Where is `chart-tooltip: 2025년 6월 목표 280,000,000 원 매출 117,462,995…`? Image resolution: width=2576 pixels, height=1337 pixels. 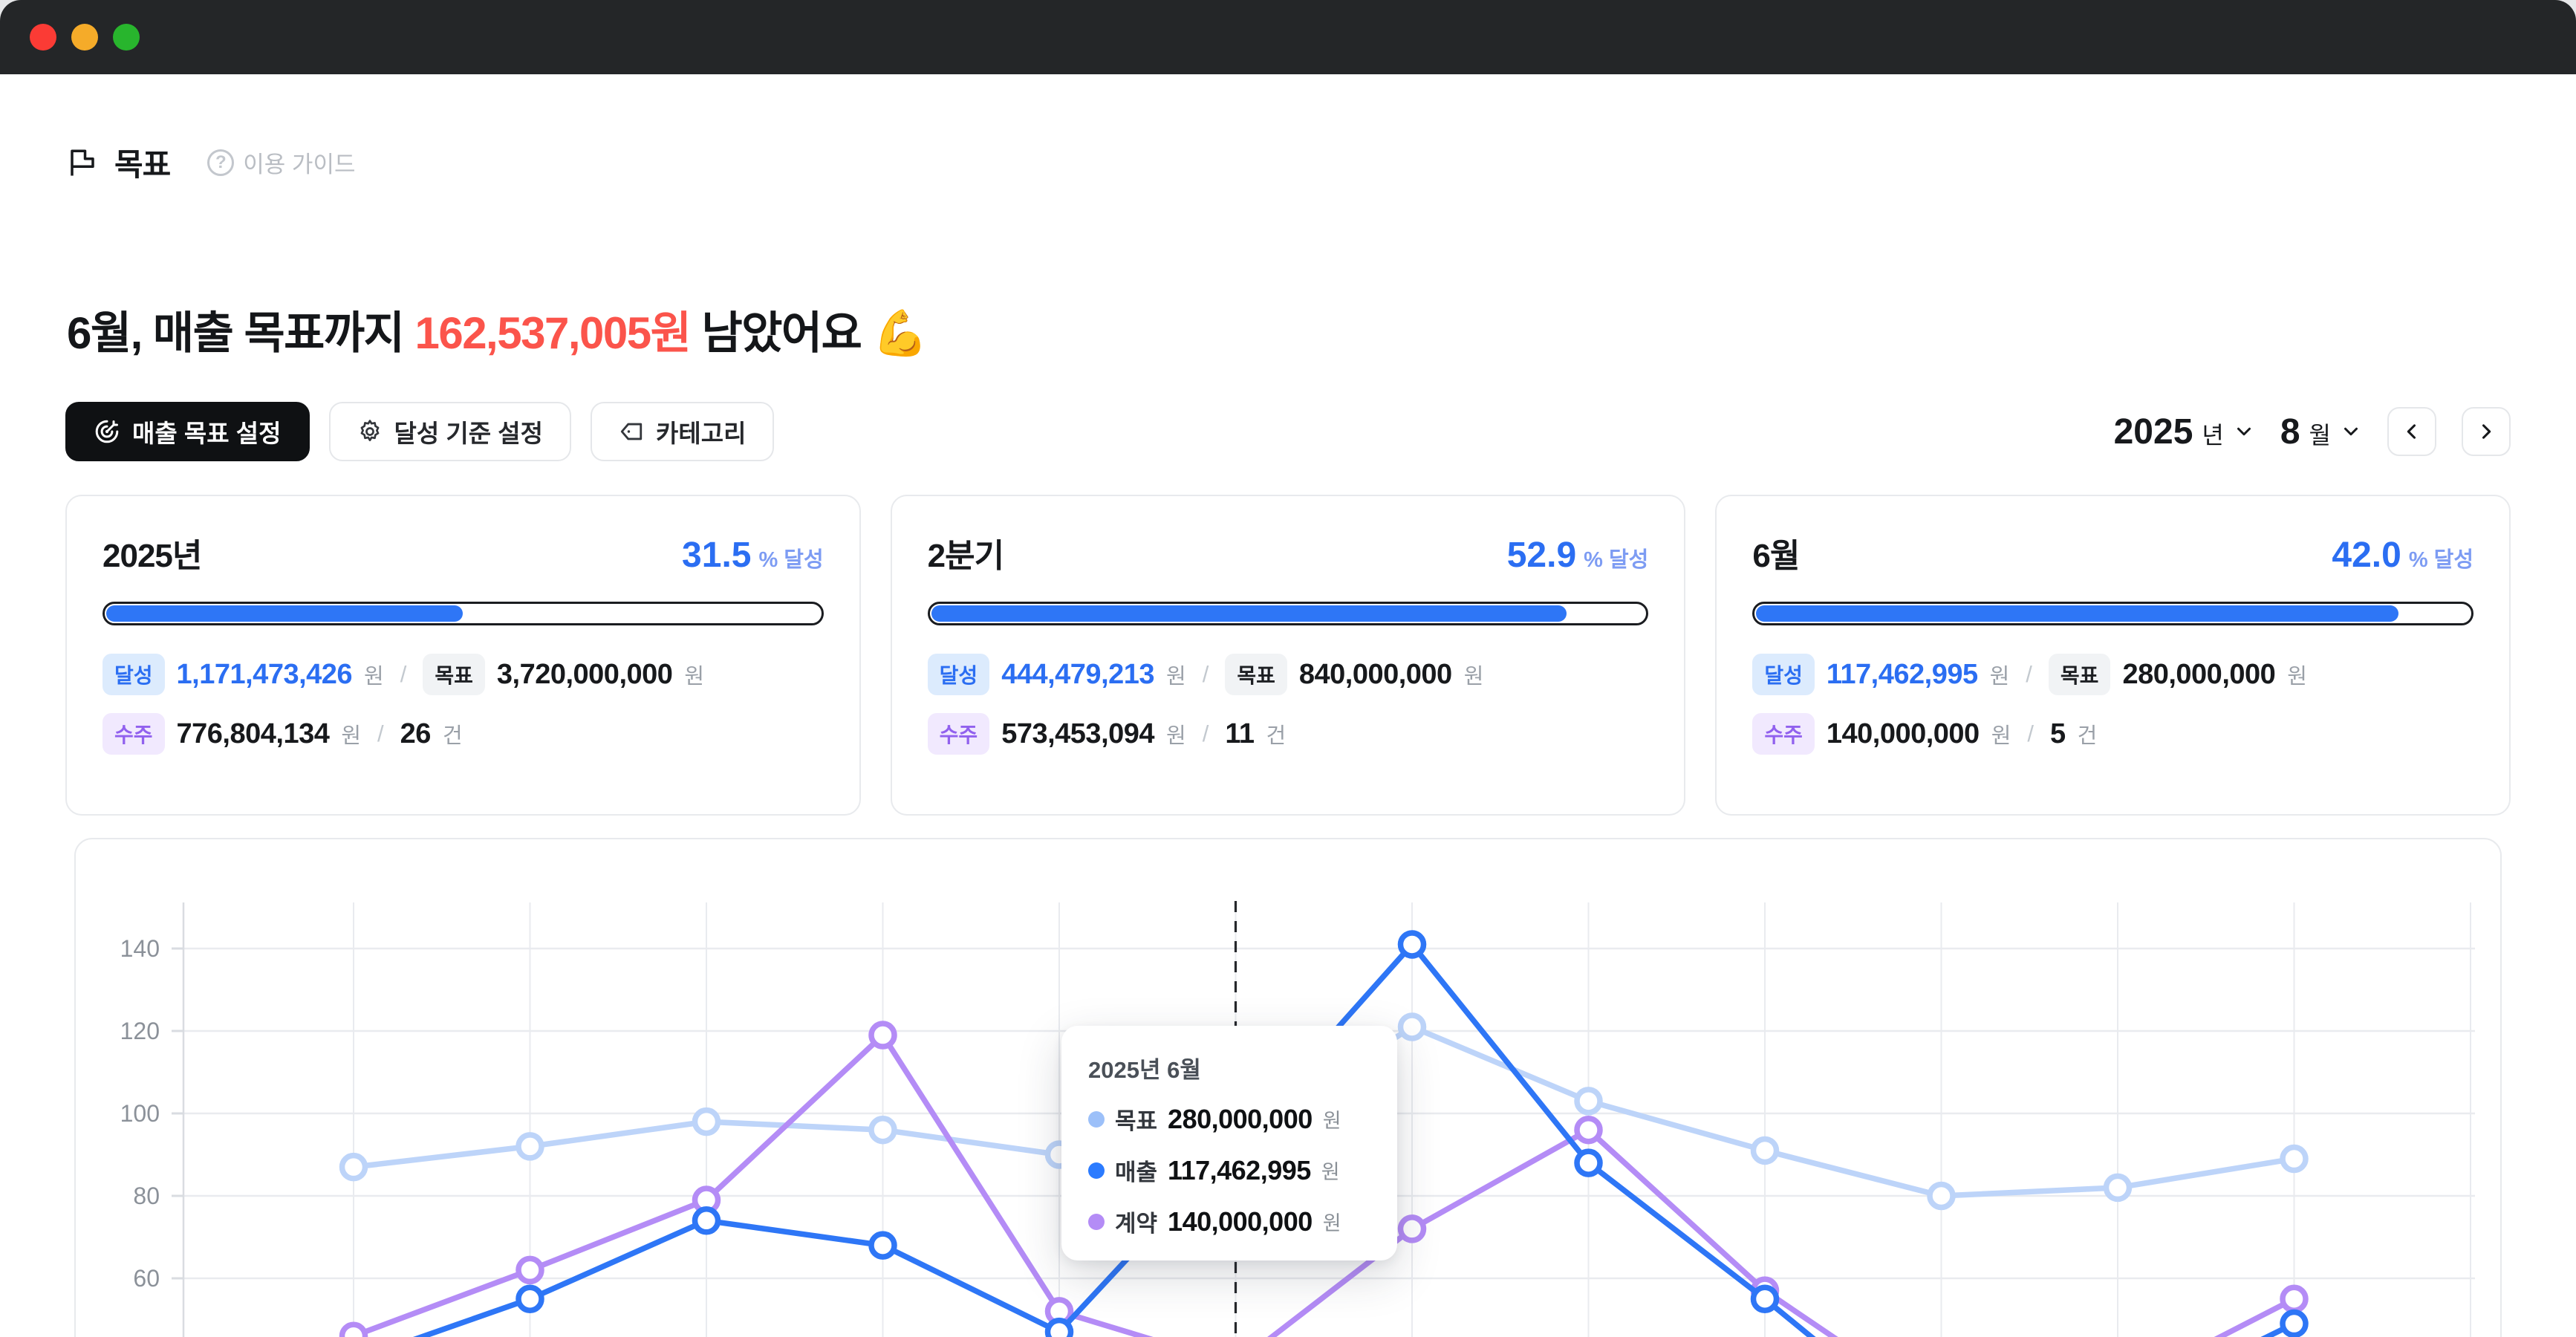 chart-tooltip: 2025년 6월 목표 280,000,000 원 매출 117,462,995… is located at coordinates (1229, 1143).